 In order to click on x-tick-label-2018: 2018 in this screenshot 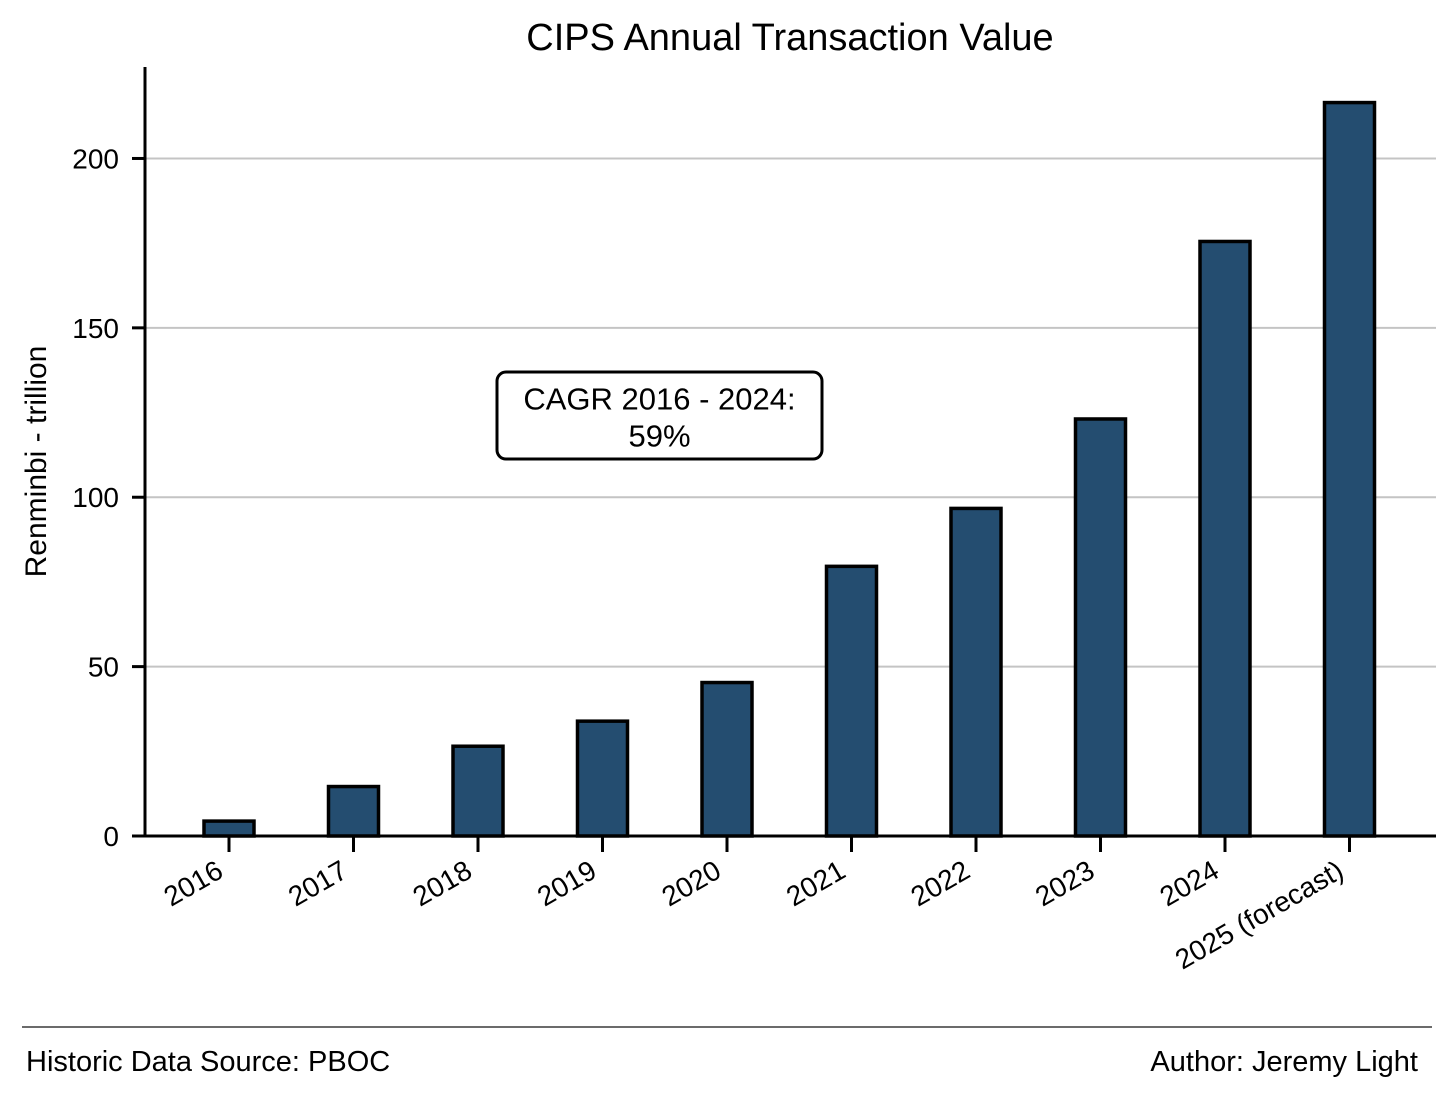, I will do `click(442, 883)`.